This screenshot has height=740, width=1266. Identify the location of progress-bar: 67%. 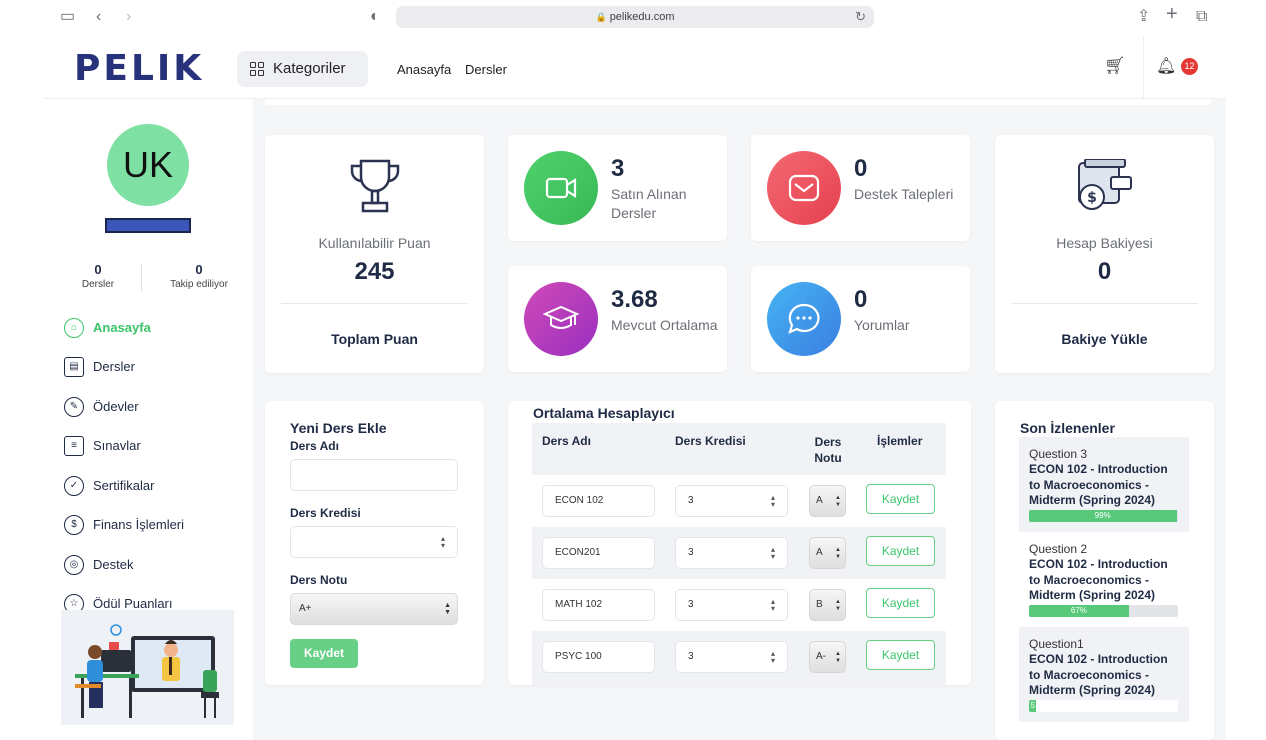
(1103, 611).